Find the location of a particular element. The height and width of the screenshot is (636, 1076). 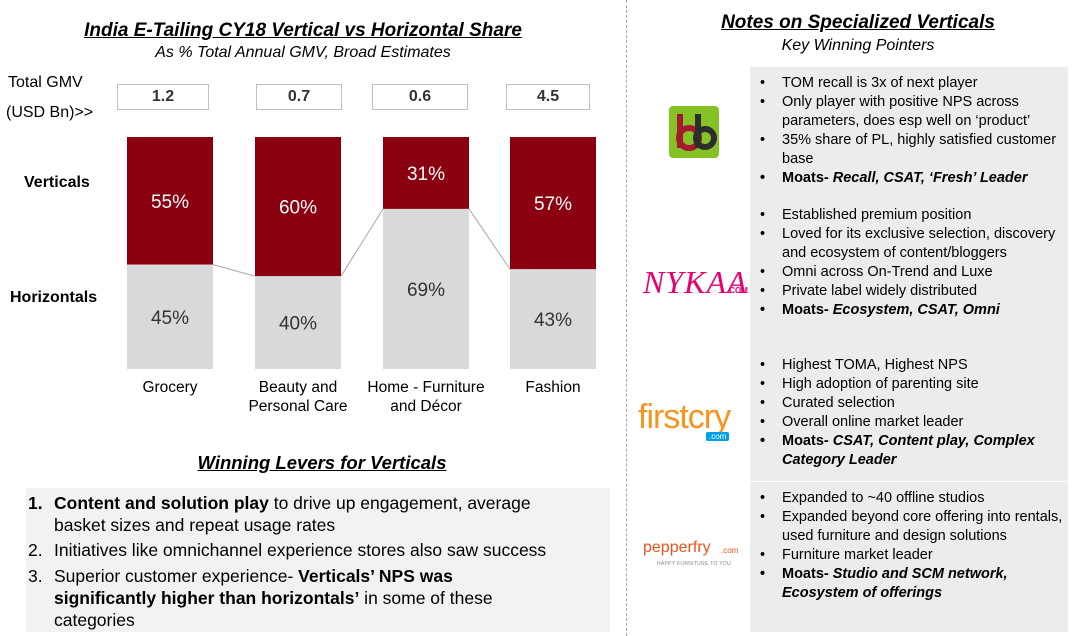

category-label-beauty: Beauty and Personal Care is located at coordinates (298, 397).